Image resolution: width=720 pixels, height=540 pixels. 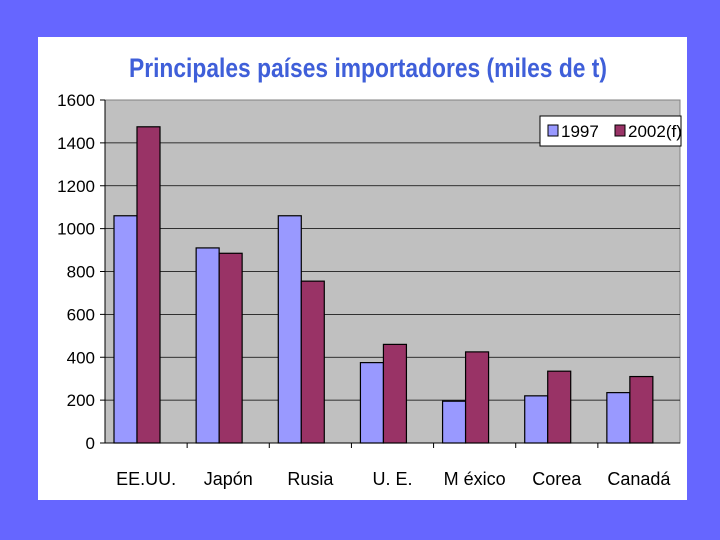 I want to click on category-label: Rusia, so click(x=310, y=479).